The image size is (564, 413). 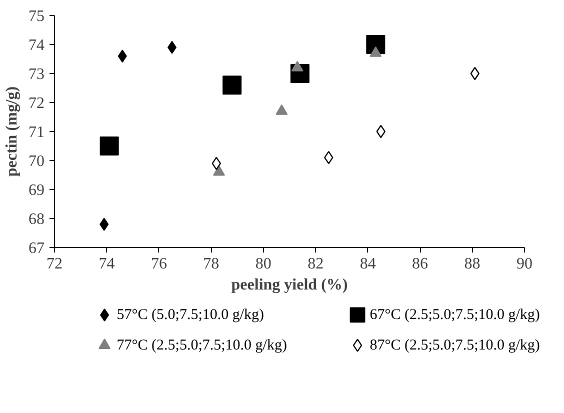 What do you see at coordinates (524, 264) in the screenshot?
I see `x-tick-label: 90` at bounding box center [524, 264].